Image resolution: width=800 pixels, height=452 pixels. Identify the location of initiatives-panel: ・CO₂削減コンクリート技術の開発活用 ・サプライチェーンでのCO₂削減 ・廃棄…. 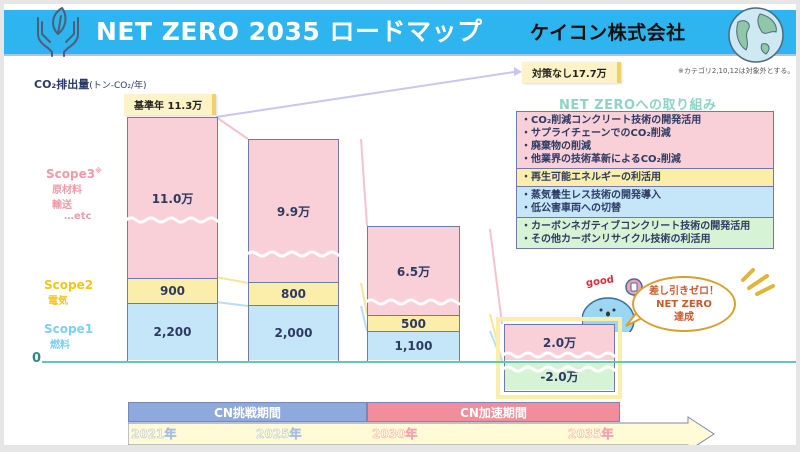
(645, 180).